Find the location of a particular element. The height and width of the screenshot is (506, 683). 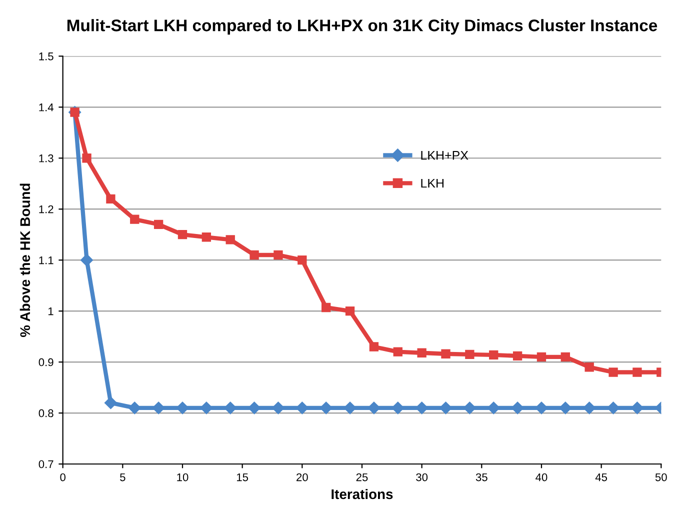

x-tick-label: 0 is located at coordinates (63, 477).